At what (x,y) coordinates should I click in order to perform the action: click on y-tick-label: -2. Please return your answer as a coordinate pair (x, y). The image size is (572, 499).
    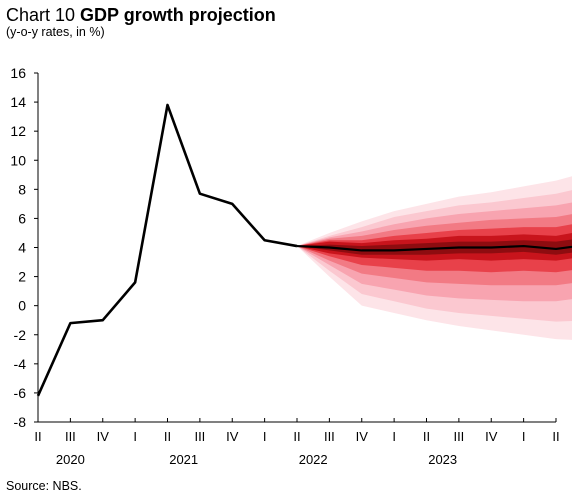
    Looking at the image, I should click on (20, 335).